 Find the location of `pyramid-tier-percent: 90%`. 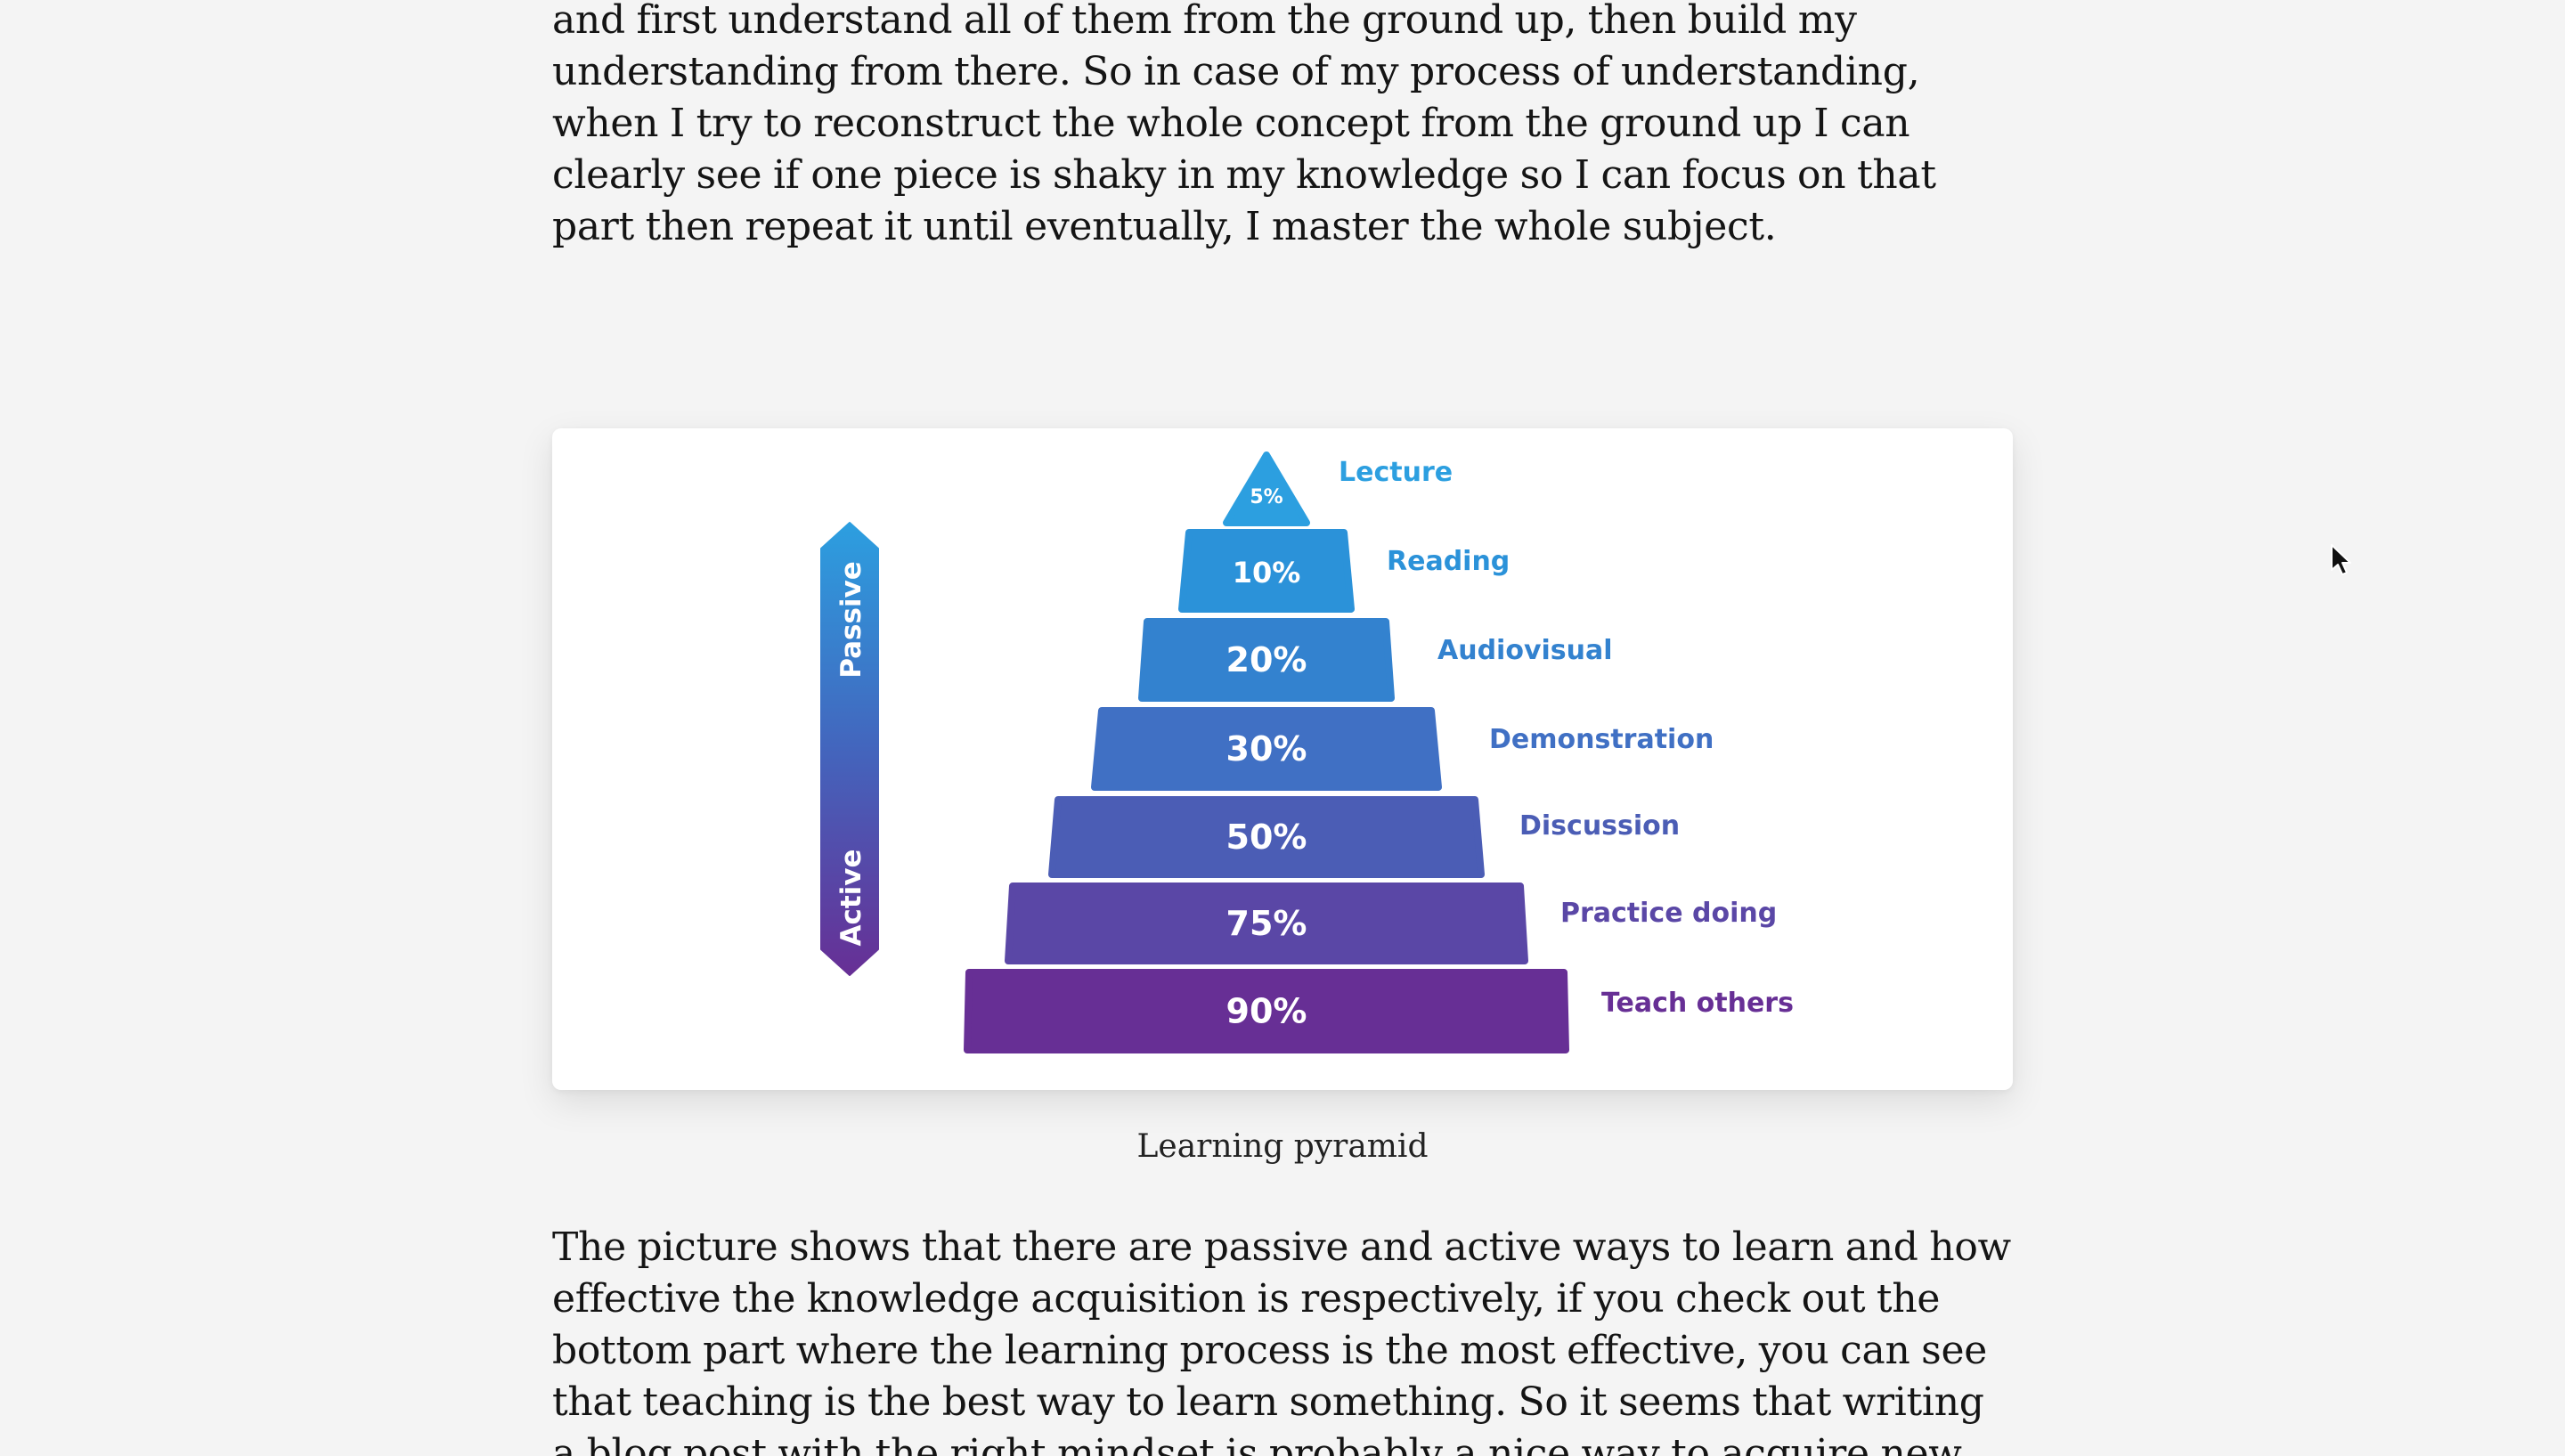

pyramid-tier-percent: 90% is located at coordinates (1266, 1011).